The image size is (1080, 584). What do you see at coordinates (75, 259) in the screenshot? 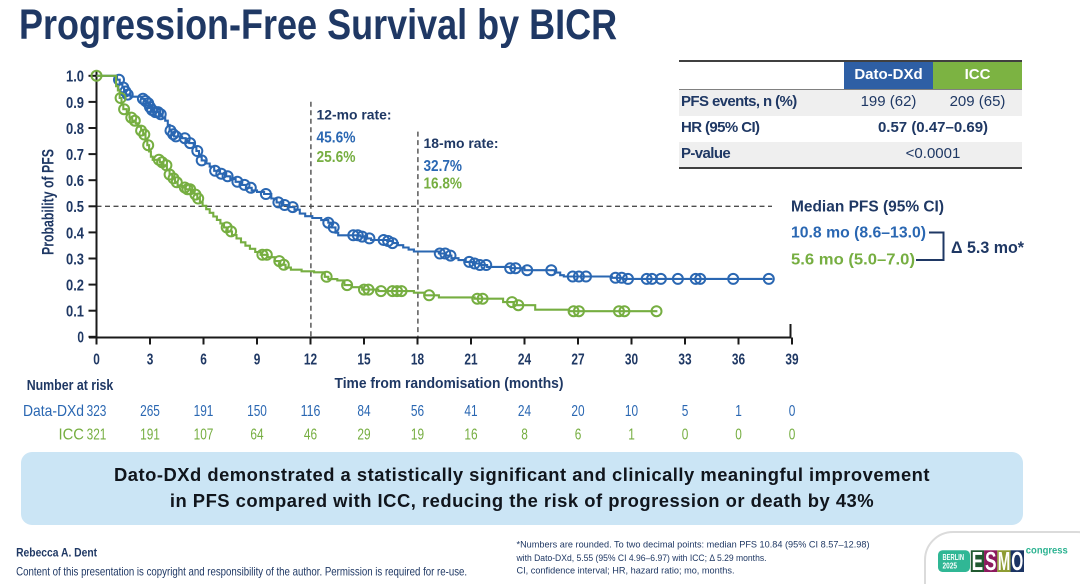
I see `svg-text: 0.3` at bounding box center [75, 259].